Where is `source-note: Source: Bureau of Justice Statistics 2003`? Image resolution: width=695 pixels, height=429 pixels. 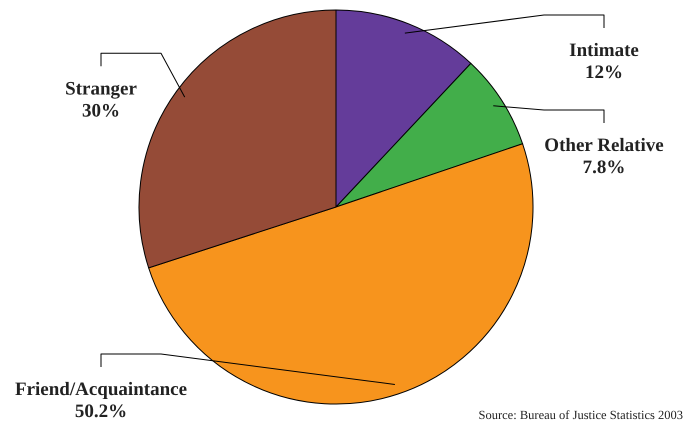
source-note: Source: Bureau of Justice Statistics 2003 is located at coordinates (580, 415).